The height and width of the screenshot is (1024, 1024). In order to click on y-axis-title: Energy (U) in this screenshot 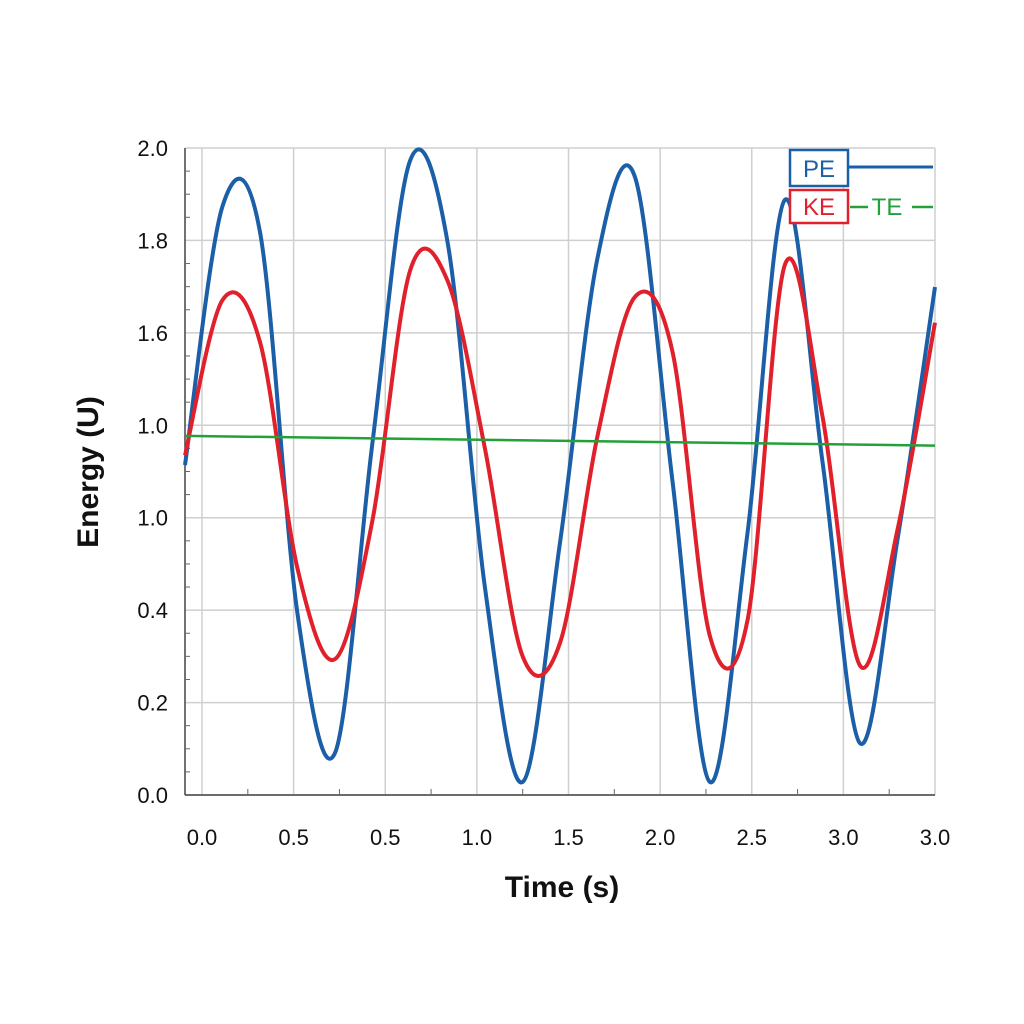, I will do `click(88, 472)`.